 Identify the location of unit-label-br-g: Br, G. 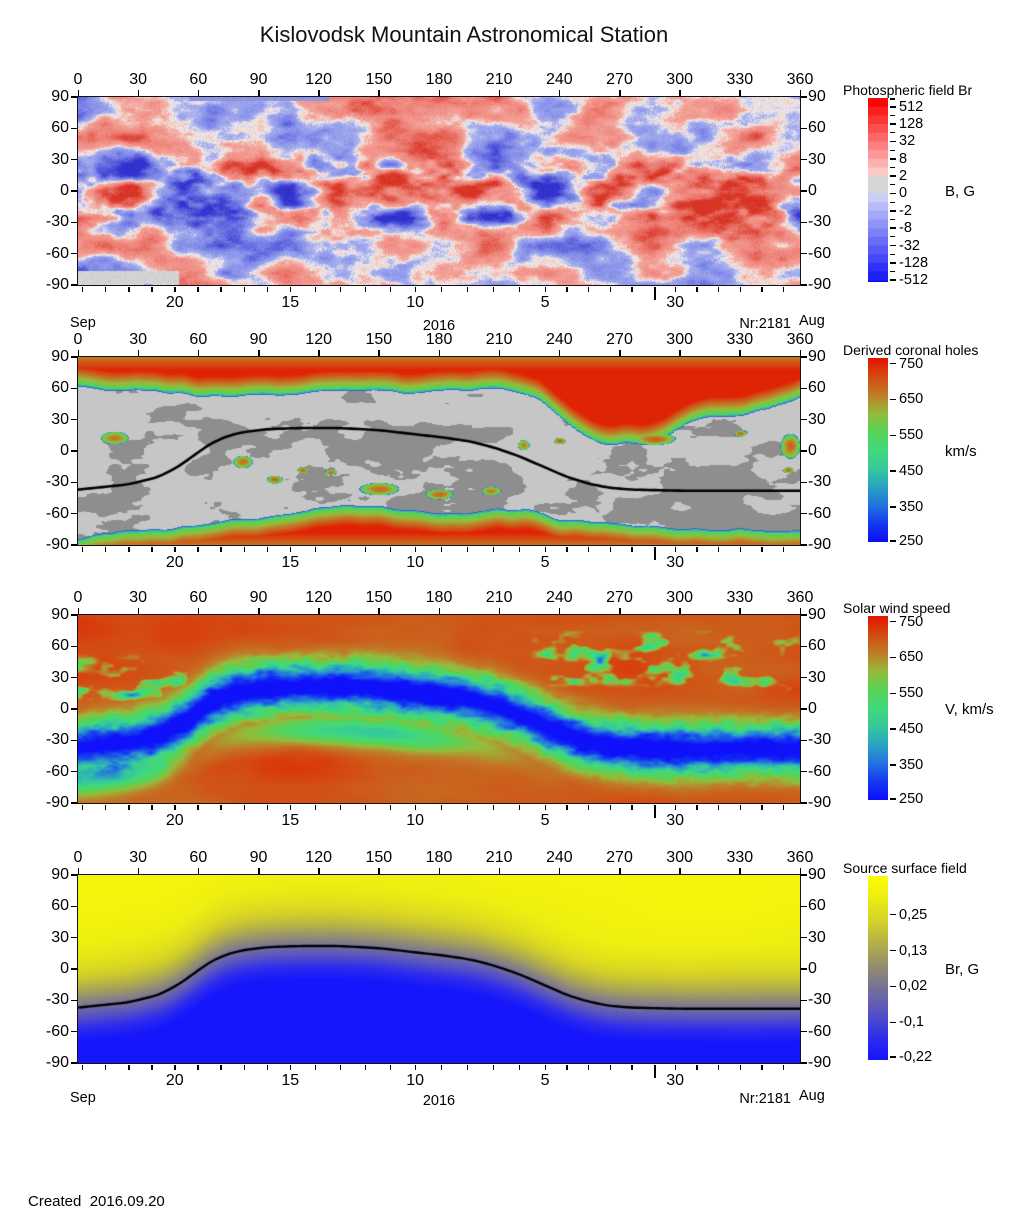
(962, 969).